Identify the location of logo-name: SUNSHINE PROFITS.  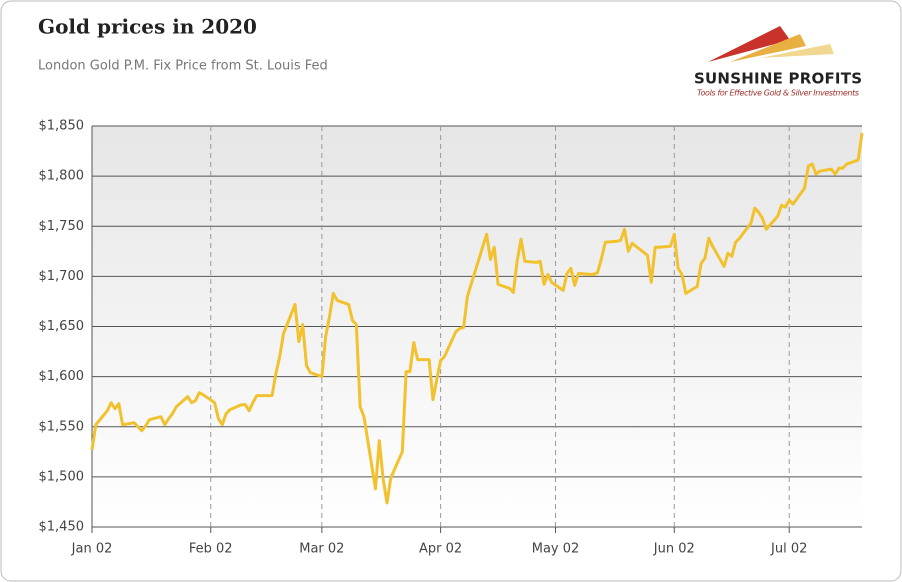
(778, 79).